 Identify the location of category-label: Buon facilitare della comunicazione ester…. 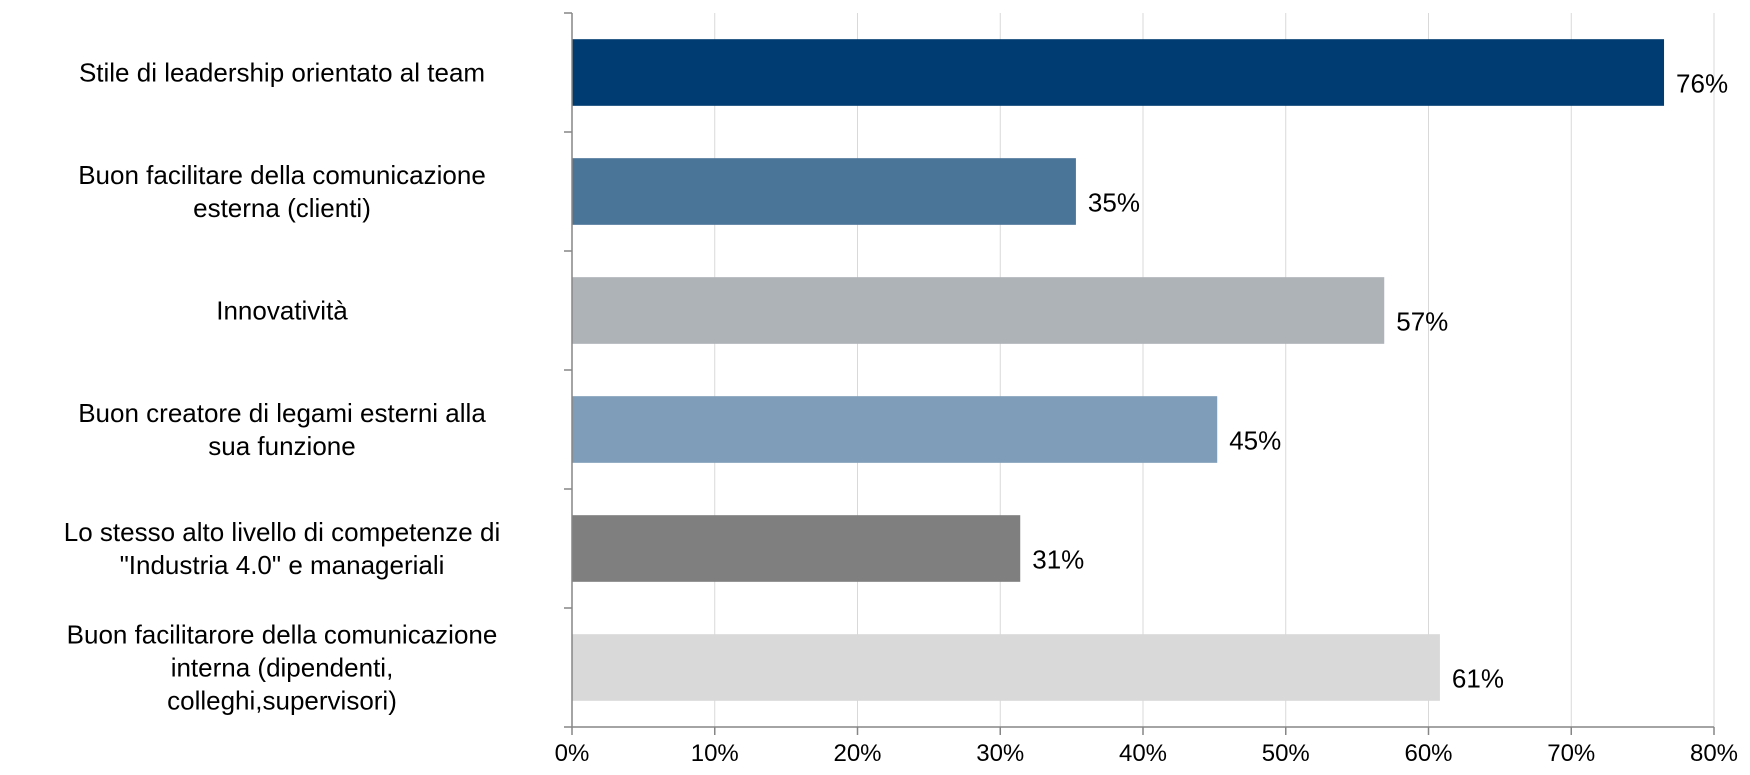
(282, 191).